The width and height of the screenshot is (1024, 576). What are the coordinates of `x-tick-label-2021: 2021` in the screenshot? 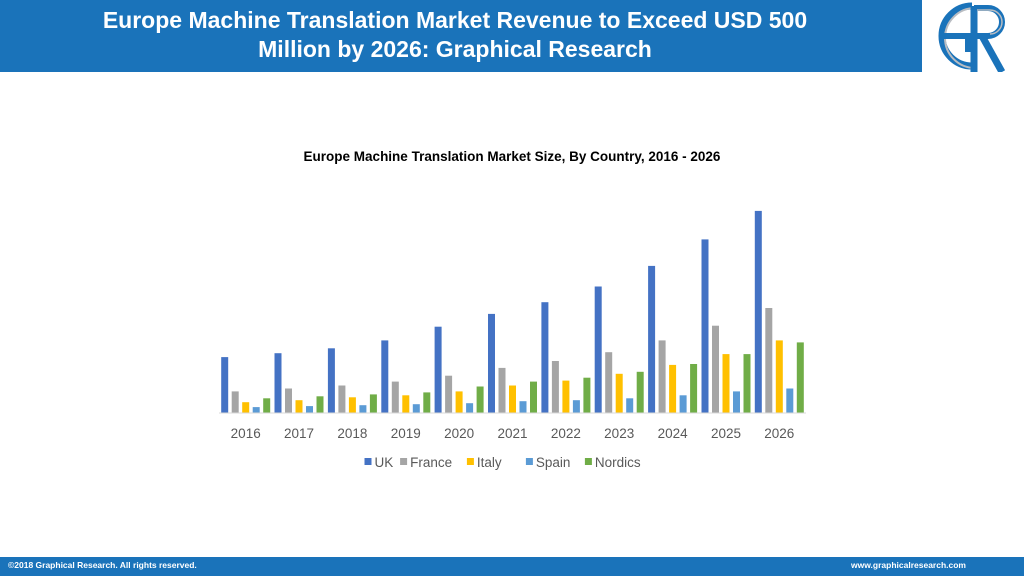 It's located at (512, 433).